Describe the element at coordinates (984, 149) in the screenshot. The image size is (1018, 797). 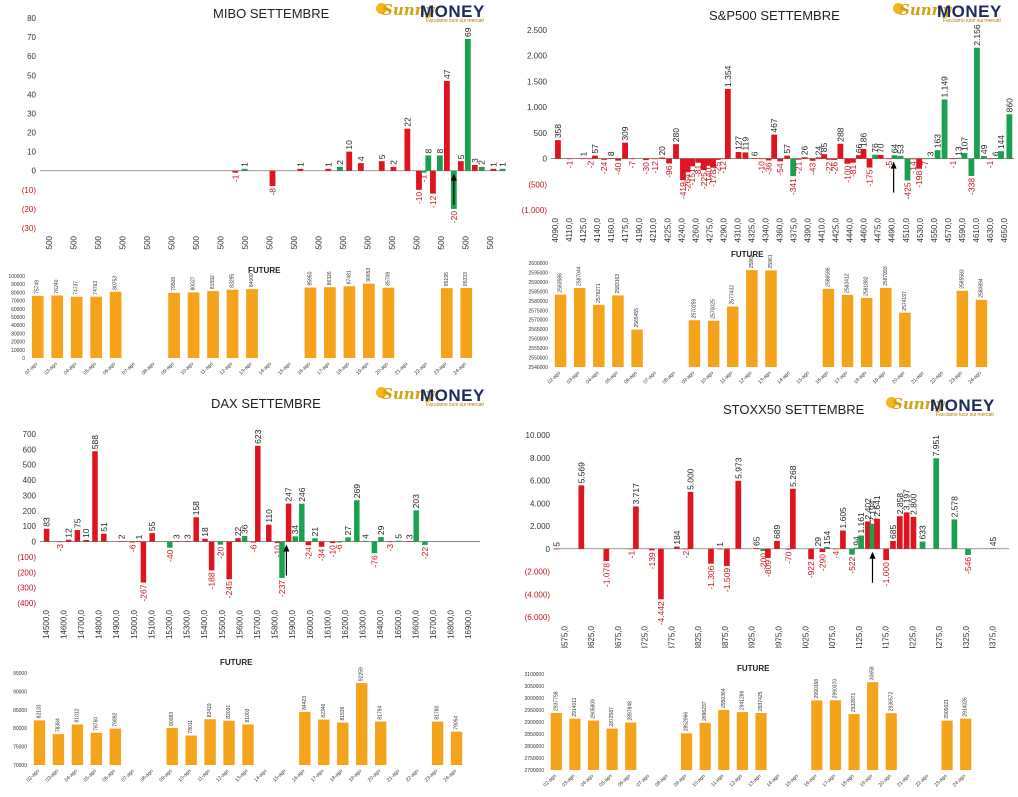
I see `bar-label: 49` at that location.